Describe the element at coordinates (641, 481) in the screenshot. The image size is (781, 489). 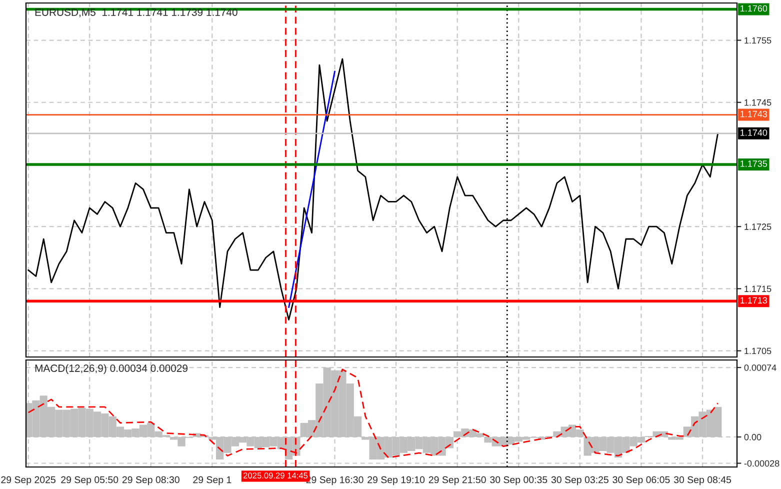
I see `x-tick-label: 30 Sep 06:05` at that location.